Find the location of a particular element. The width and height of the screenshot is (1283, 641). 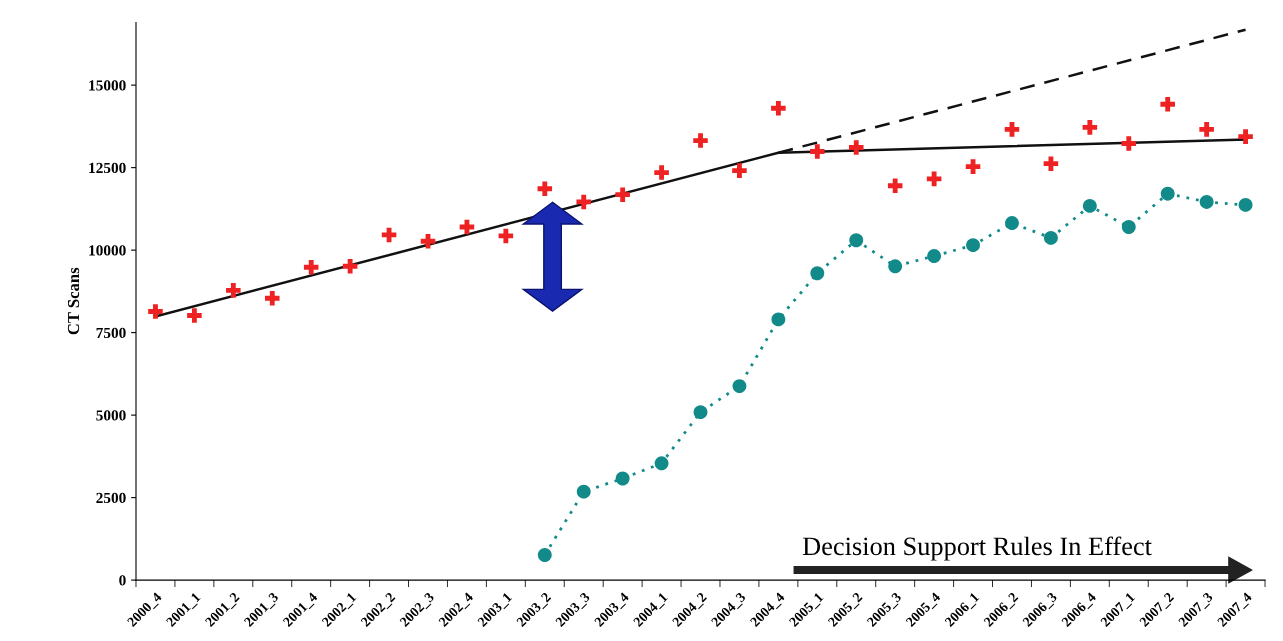

y-tick-label: 12500 is located at coordinates (107, 168).